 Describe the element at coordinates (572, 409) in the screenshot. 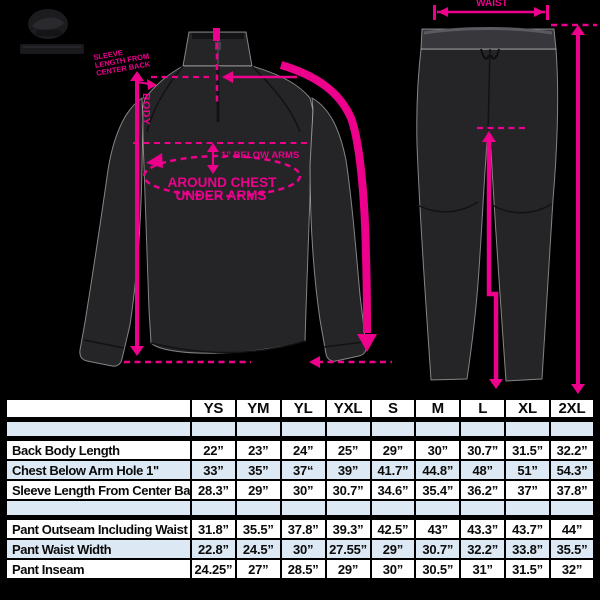

I see `size-column-header: 2XL` at that location.